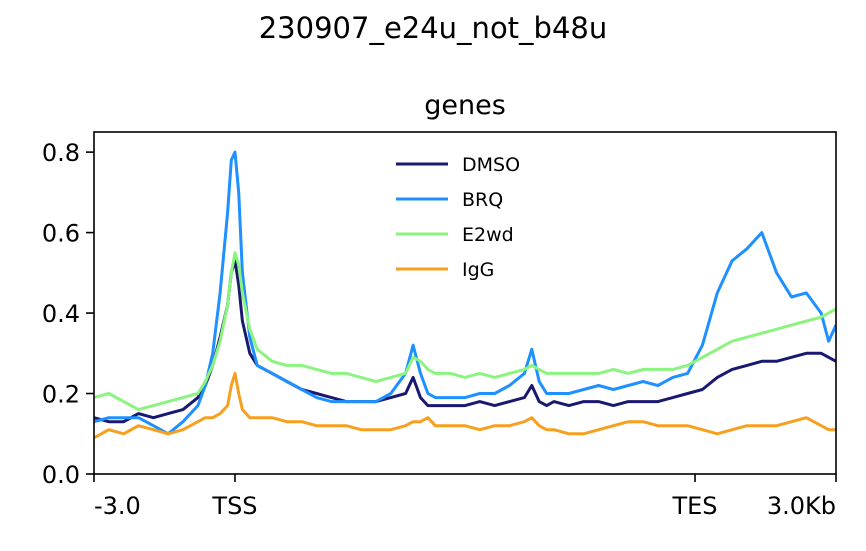  Describe the element at coordinates (801, 506) in the screenshot. I see `x-tick-label: 3.0Kb` at that location.